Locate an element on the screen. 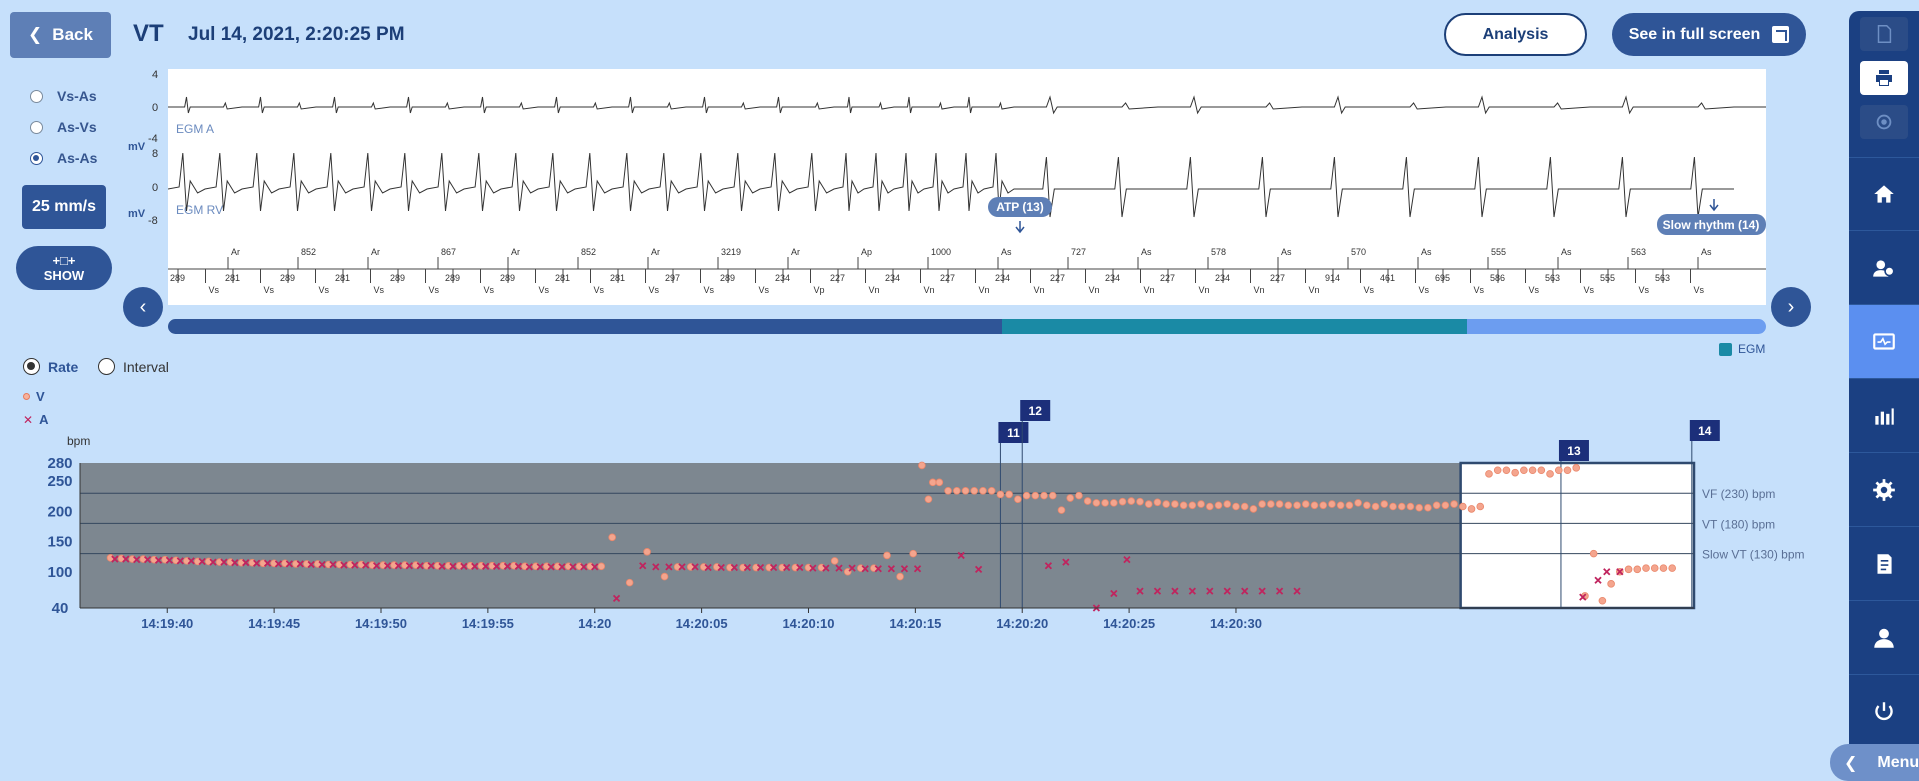 The image size is (1919, 781). sidebar-item-statistics is located at coordinates (1884, 416).